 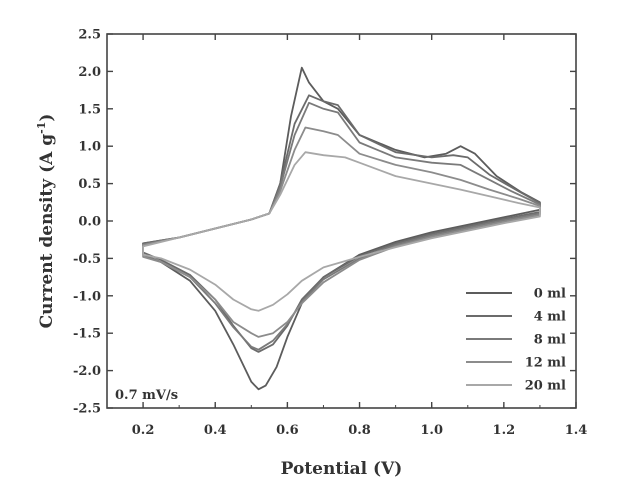 I want to click on y-axis-title-superscript: -1, so click(x=41, y=128).